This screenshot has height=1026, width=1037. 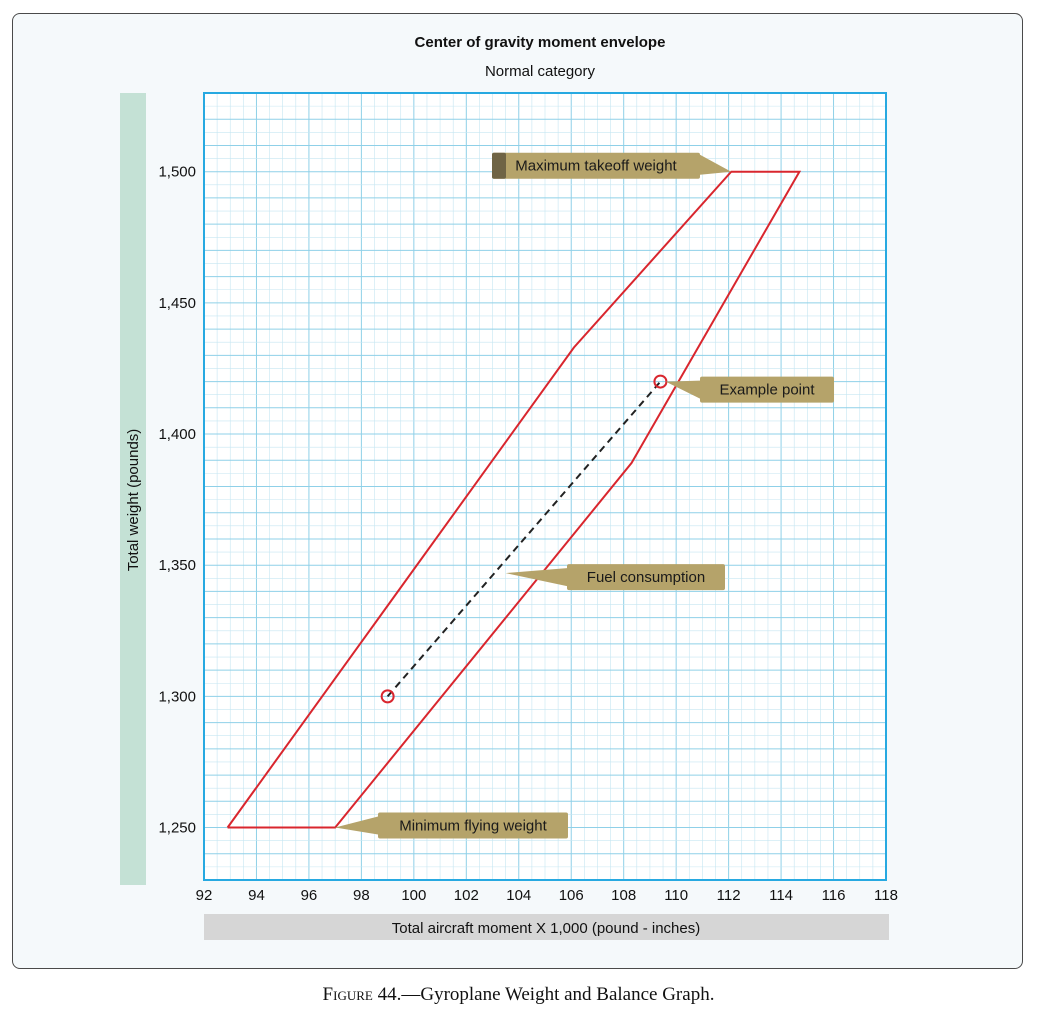 I want to click on x-tick-label: 102, so click(x=466, y=895).